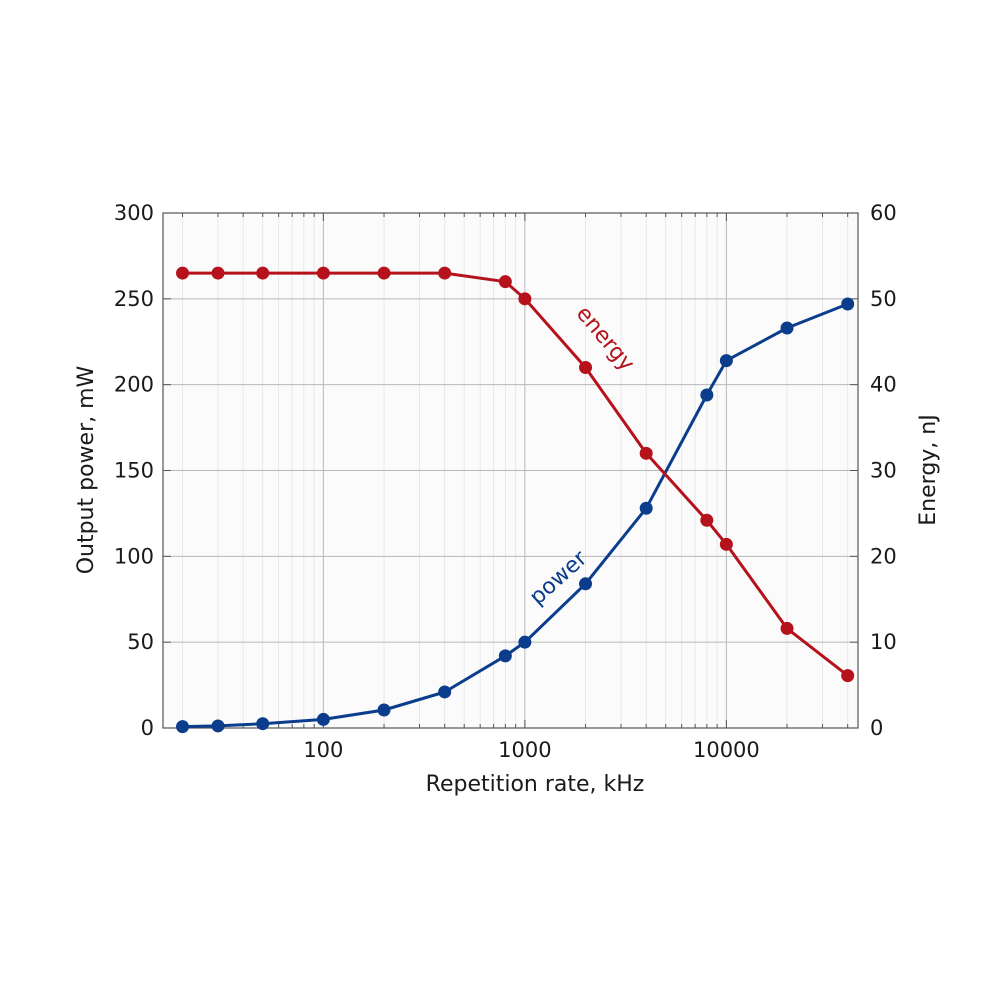  I want to click on y2-tick-label: 0, so click(876, 728).